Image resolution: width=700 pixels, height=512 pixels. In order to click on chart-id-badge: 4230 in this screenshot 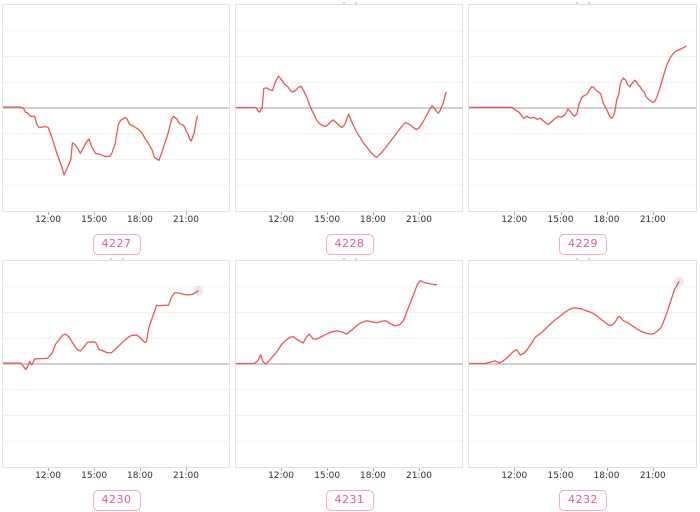, I will do `click(116, 500)`.